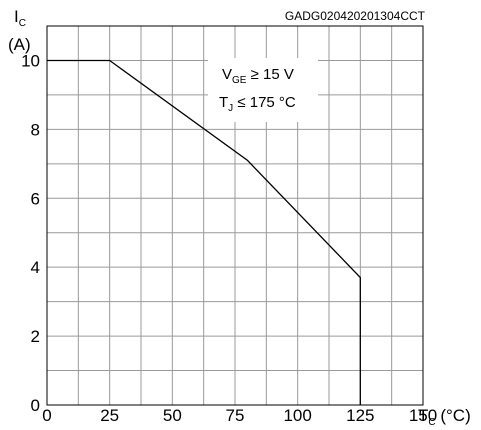  What do you see at coordinates (172, 415) in the screenshot?
I see `x-tick-label: 50` at bounding box center [172, 415].